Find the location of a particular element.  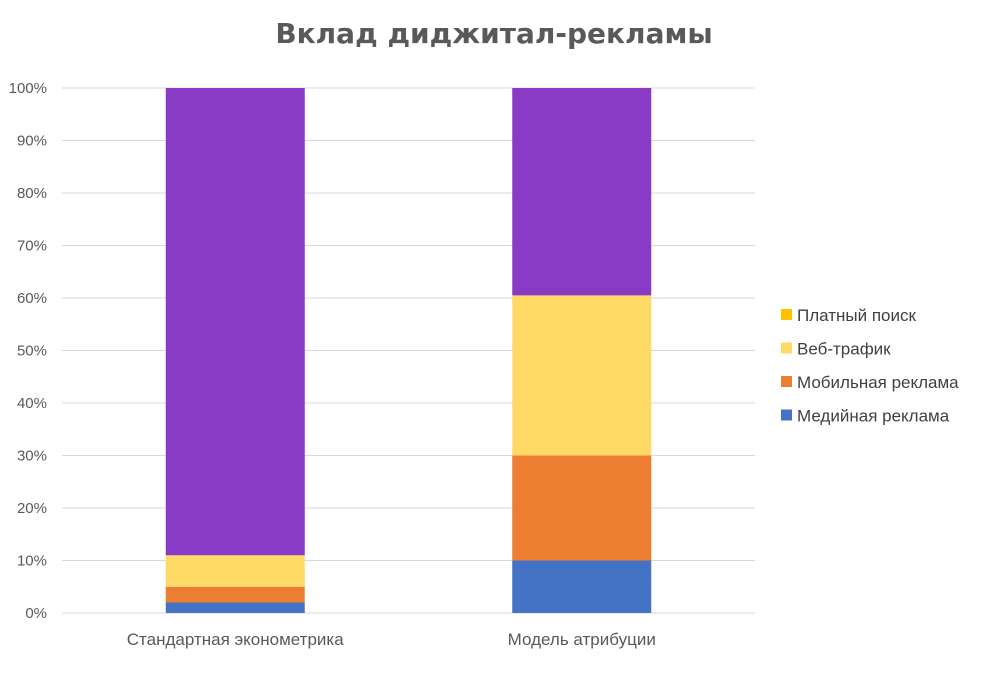

y-tick-label: 80% is located at coordinates (32, 193).